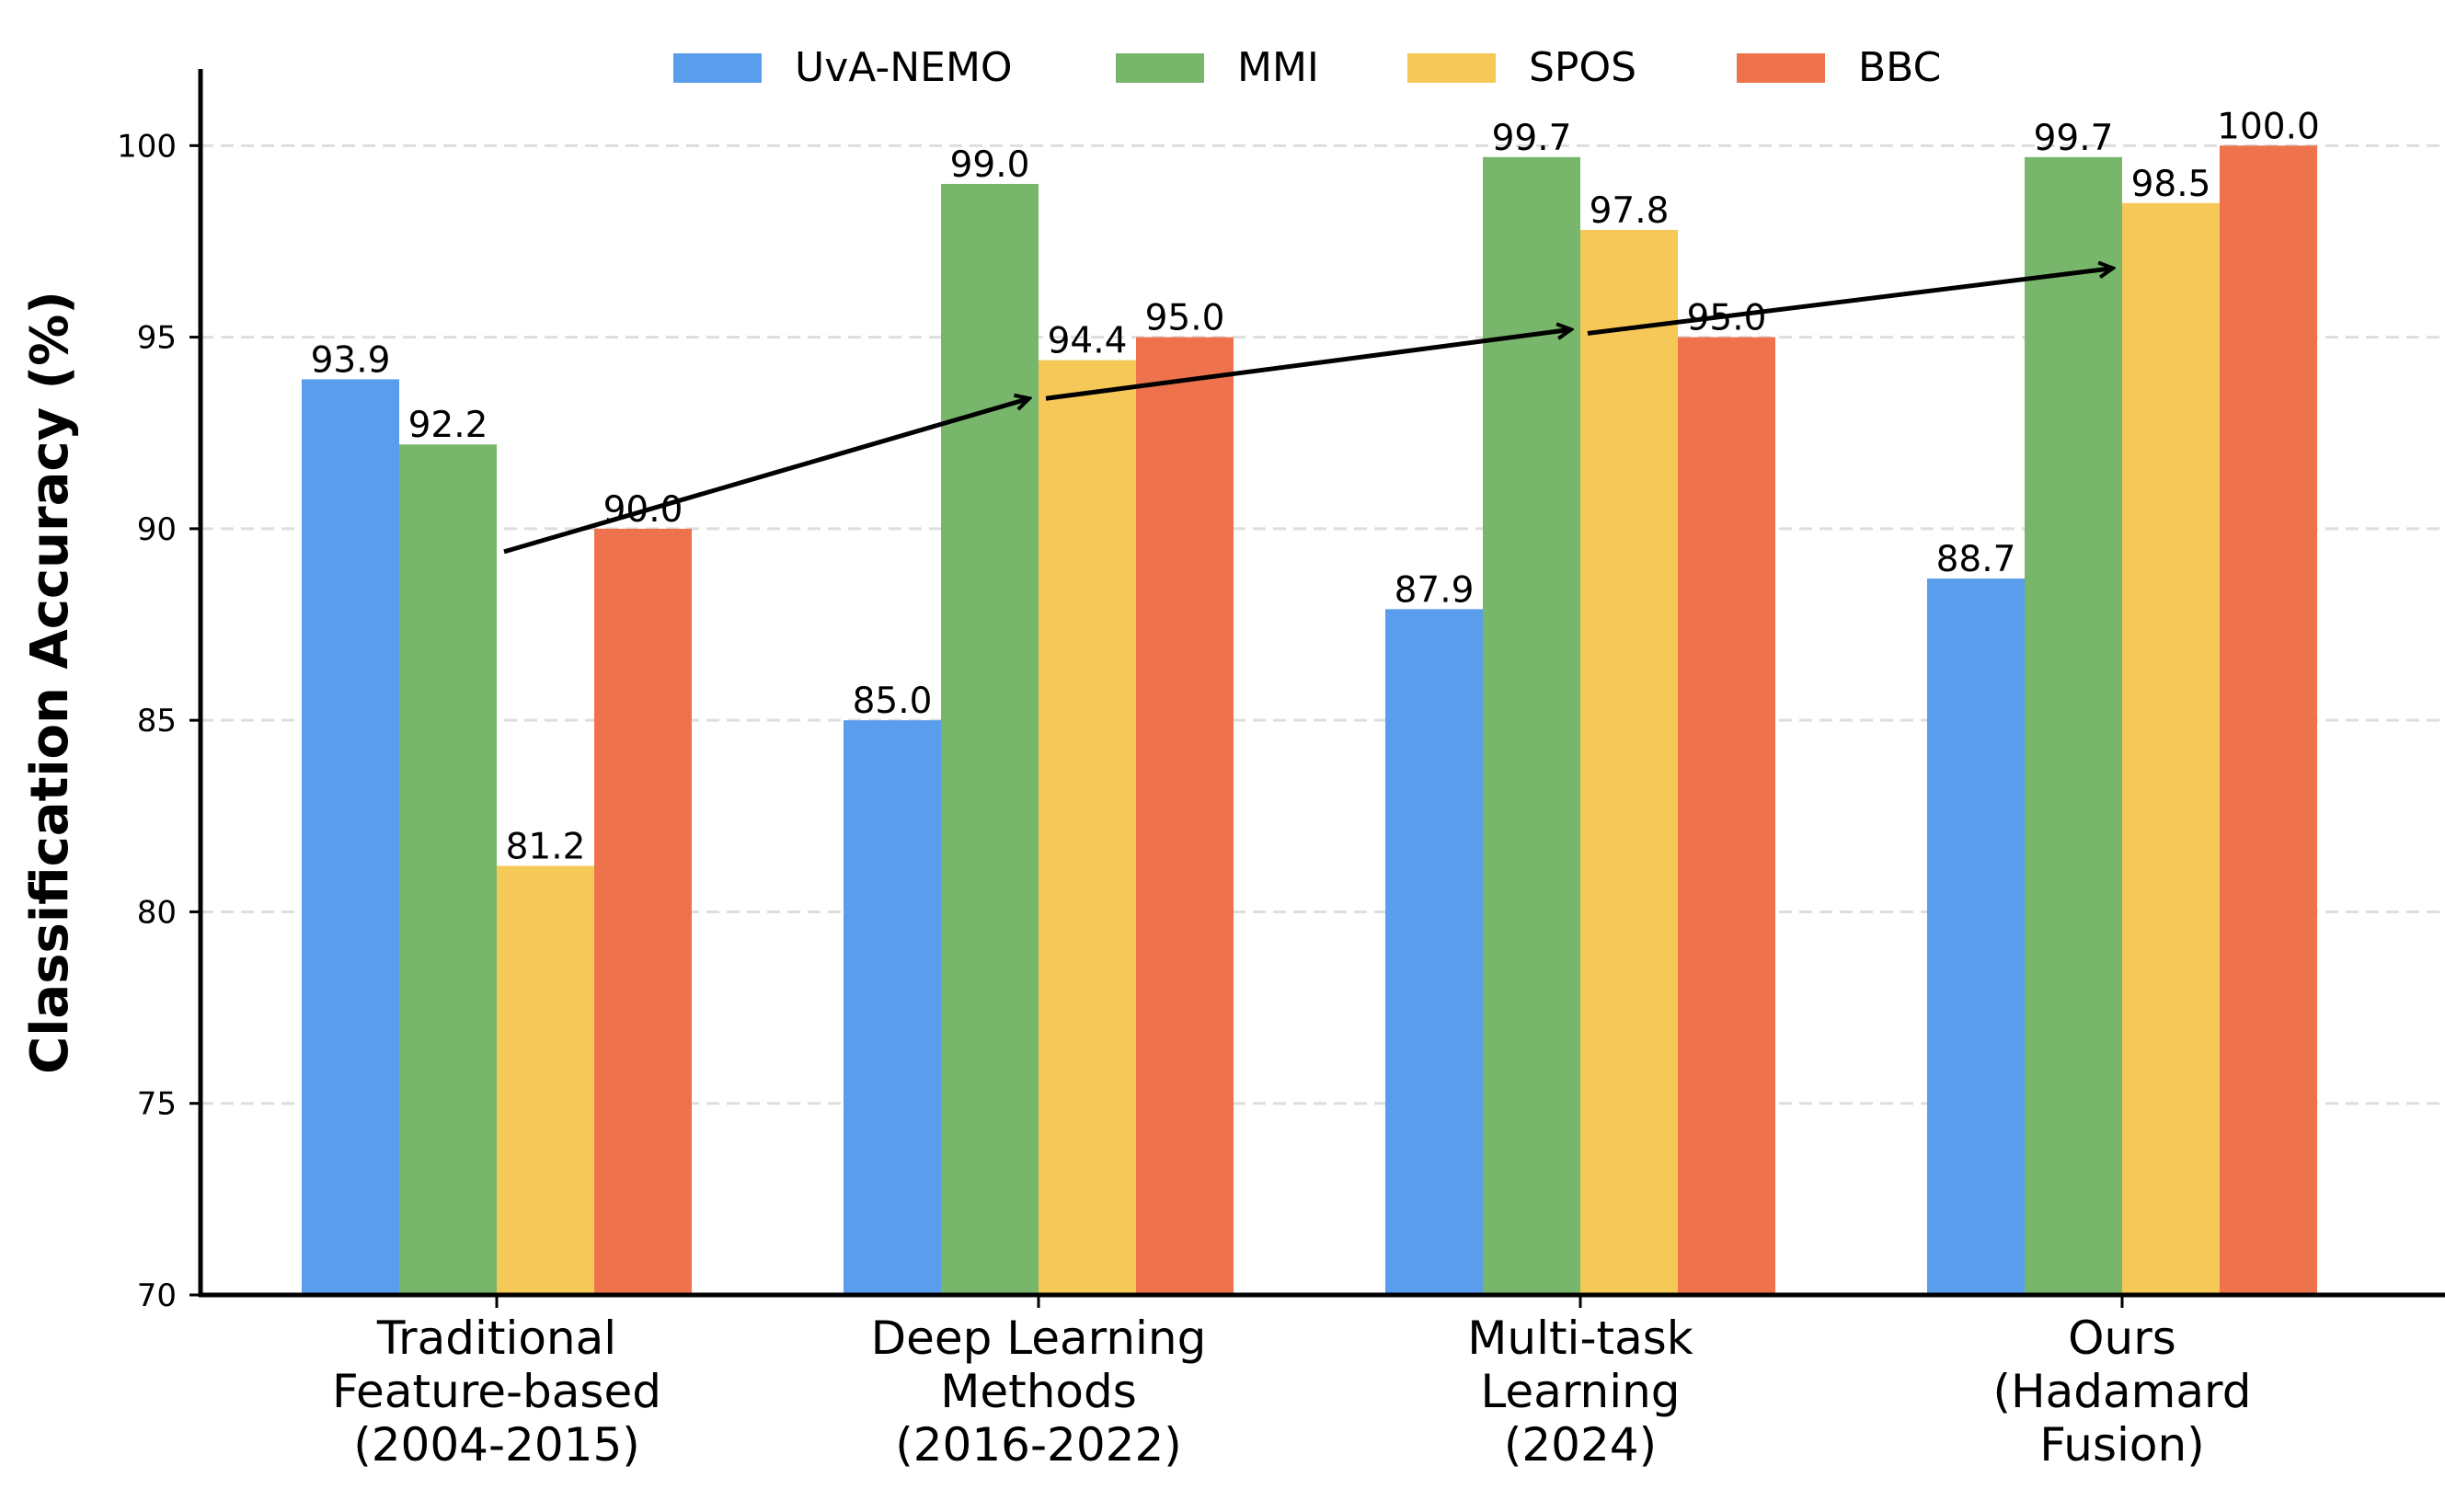  What do you see at coordinates (351, 360) in the screenshot?
I see `bar-value-label: 93.9` at bounding box center [351, 360].